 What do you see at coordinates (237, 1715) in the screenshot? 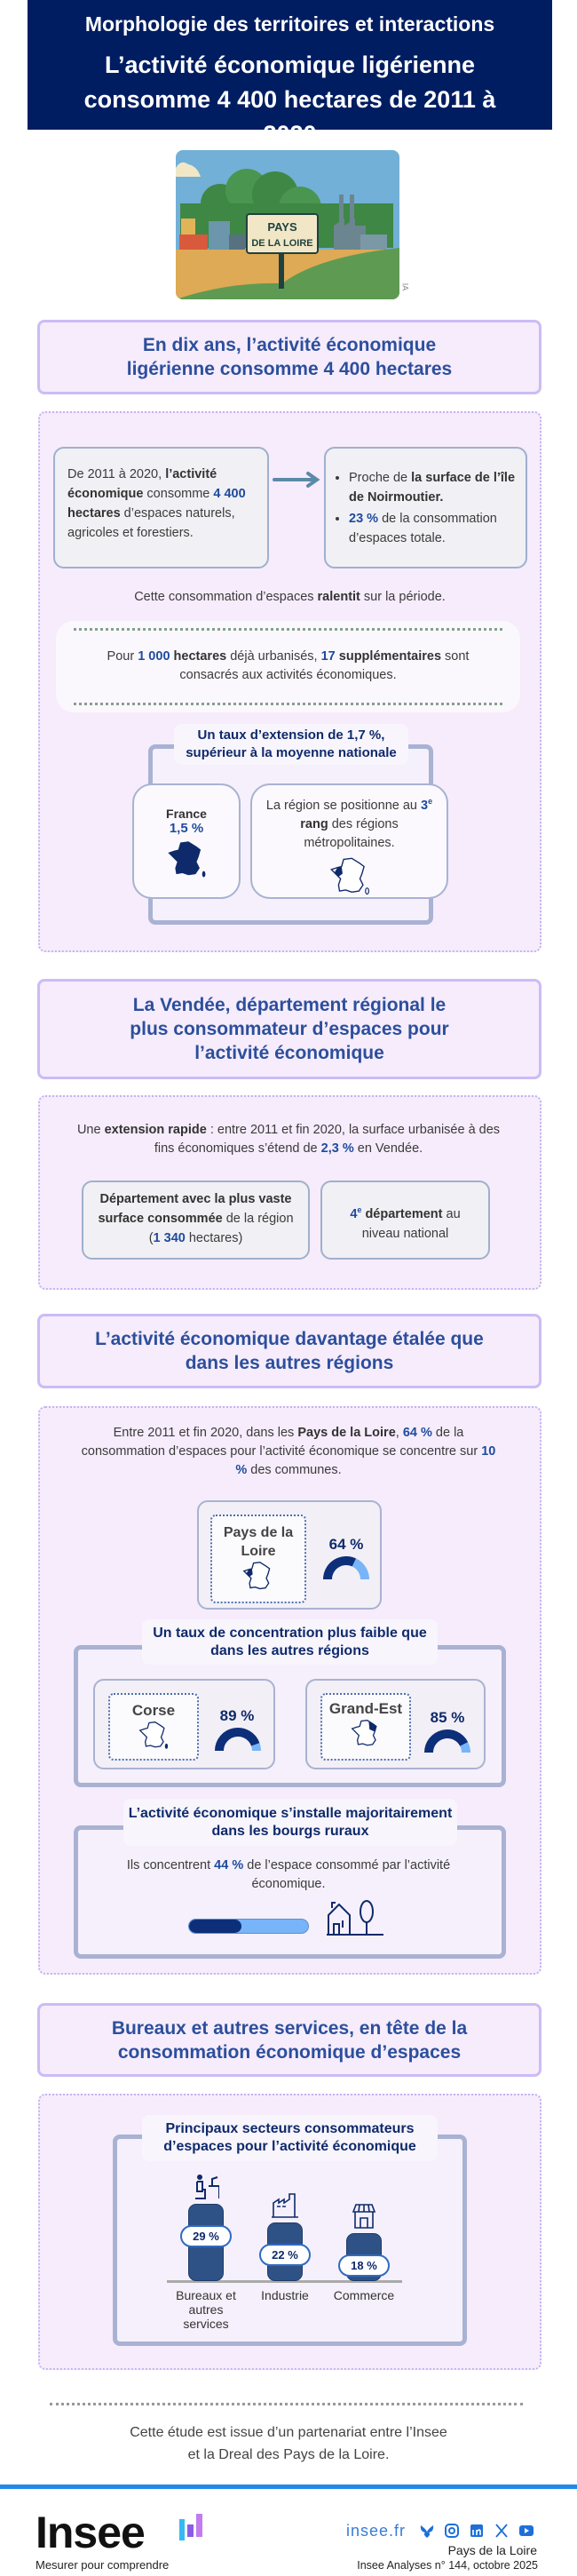
I see `region-percent: 89 %` at bounding box center [237, 1715].